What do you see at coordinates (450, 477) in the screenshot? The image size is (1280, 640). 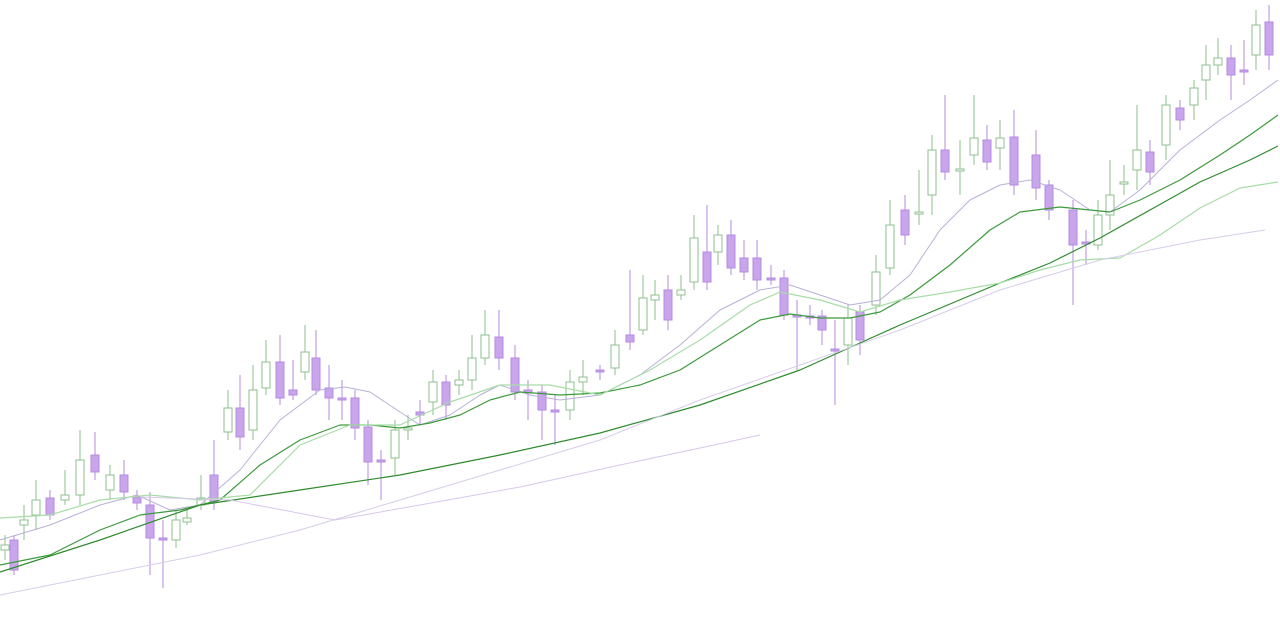 I see `moving-average-line` at bounding box center [450, 477].